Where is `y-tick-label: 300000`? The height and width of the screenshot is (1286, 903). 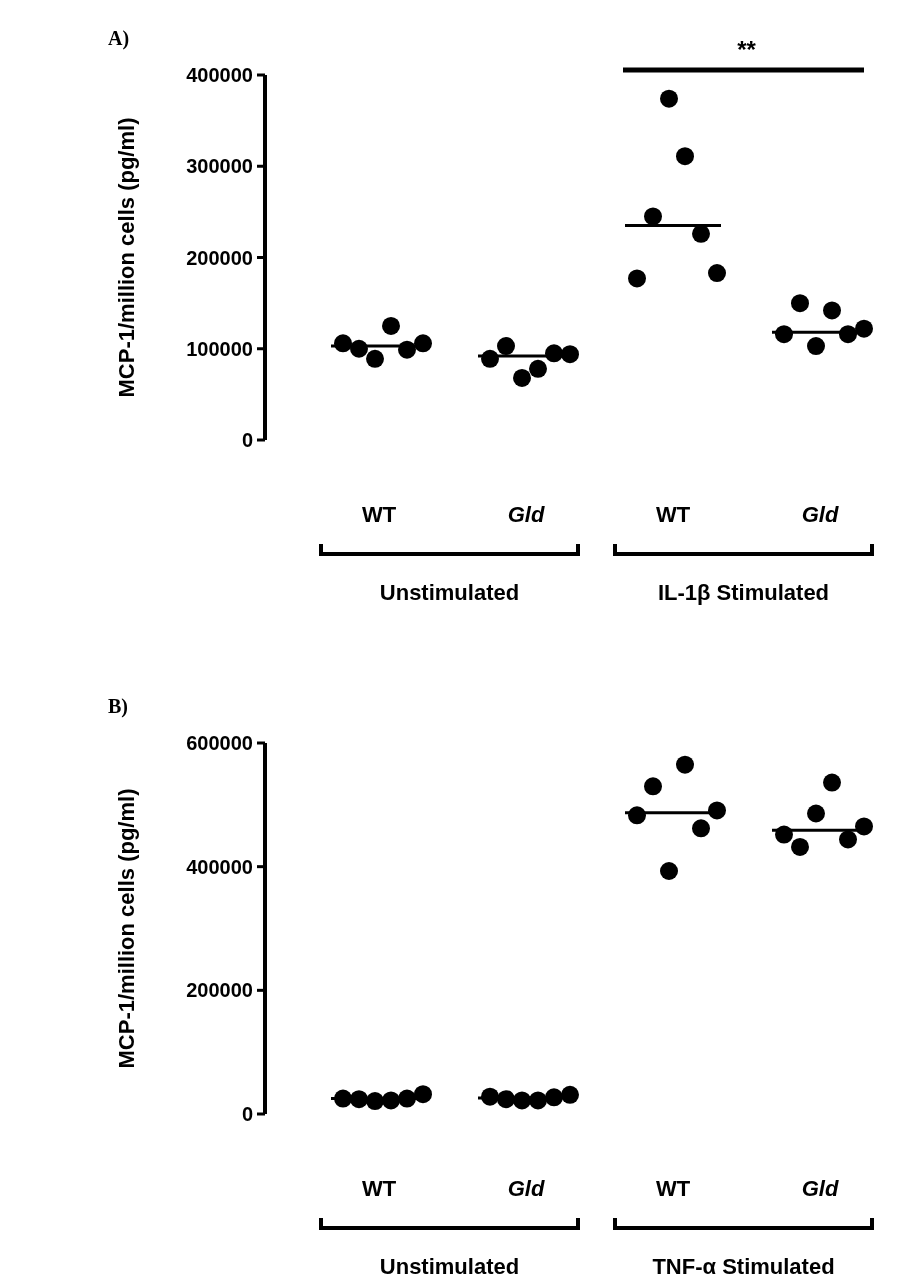
y-tick-label: 300000 is located at coordinates (219, 166).